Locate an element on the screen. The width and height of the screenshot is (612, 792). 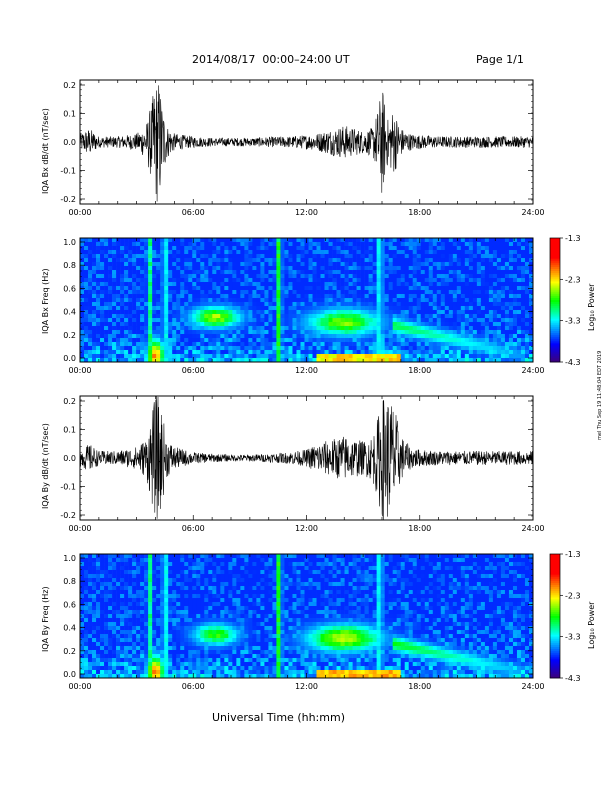
panel2-xtick: 18:00 is located at coordinates (419, 370).